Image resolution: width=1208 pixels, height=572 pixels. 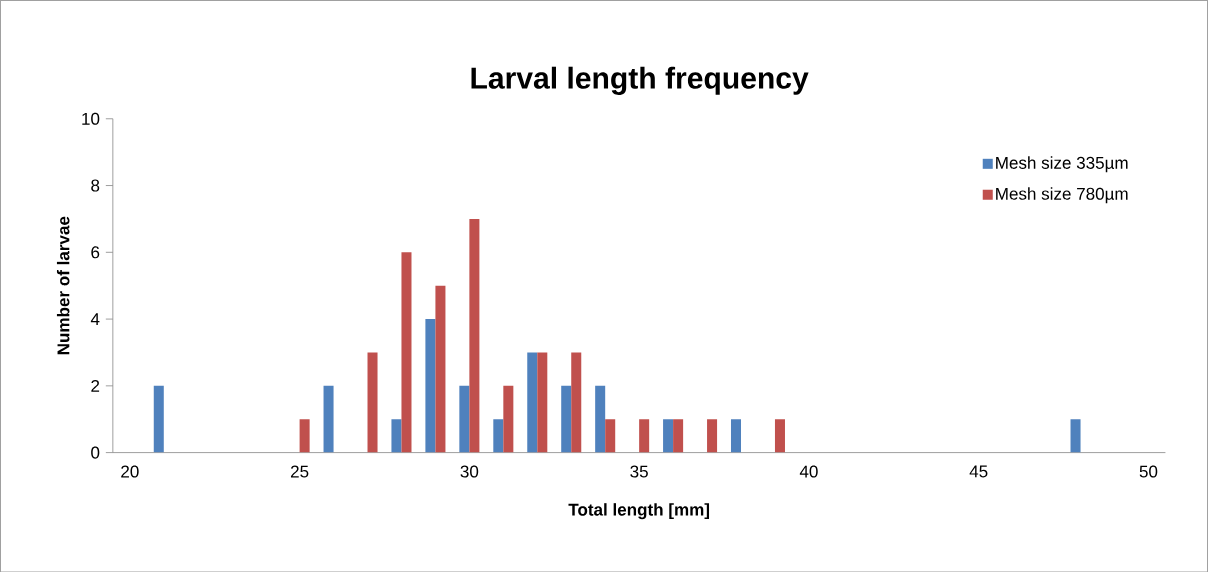 I want to click on x-tick-label: 20, so click(x=130, y=471).